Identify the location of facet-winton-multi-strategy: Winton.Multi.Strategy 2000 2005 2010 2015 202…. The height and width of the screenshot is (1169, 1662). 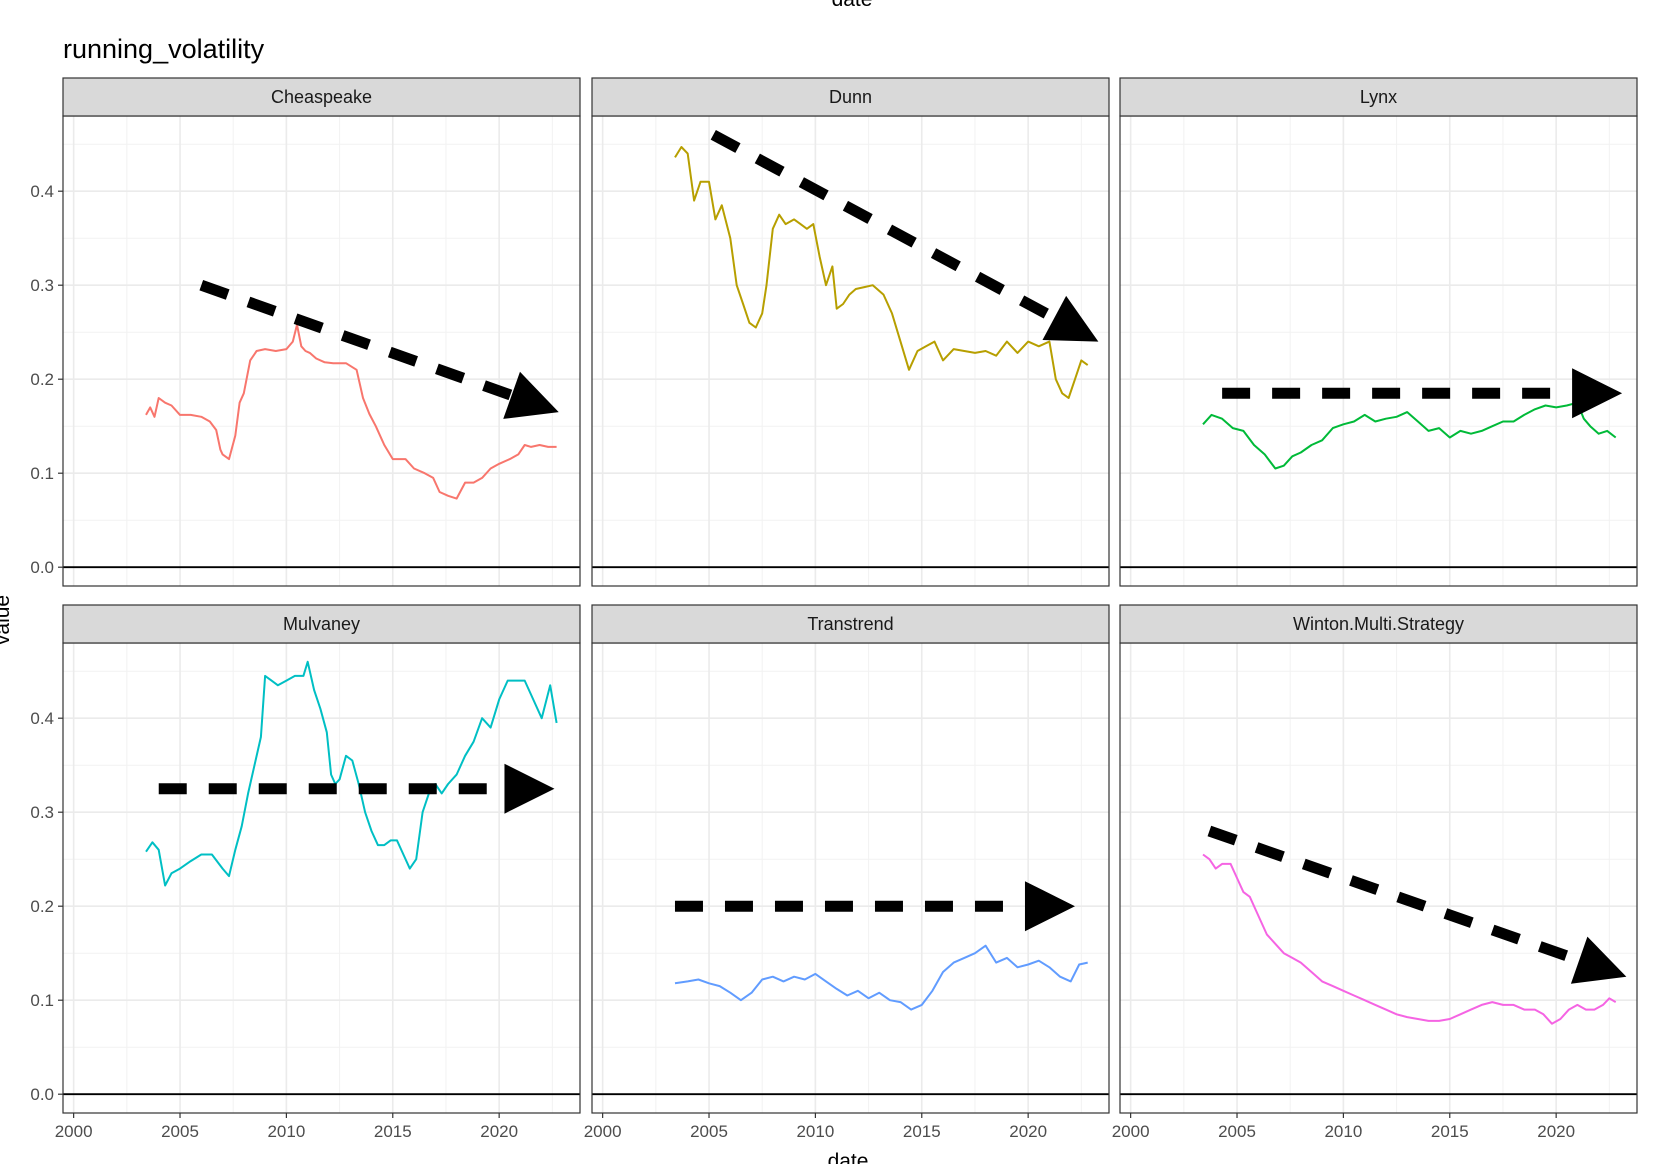
(1375, 872).